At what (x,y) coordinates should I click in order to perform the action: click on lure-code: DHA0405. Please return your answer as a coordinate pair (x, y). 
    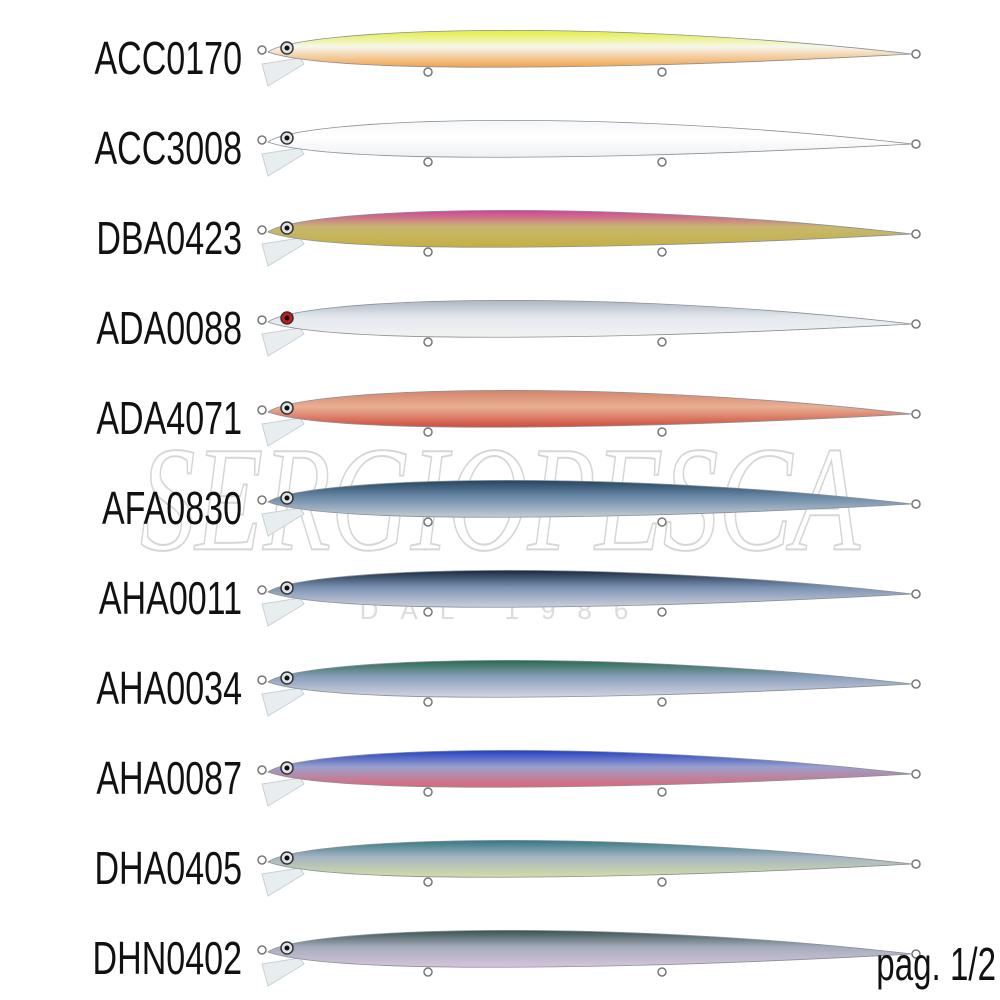
    Looking at the image, I should click on (168, 868).